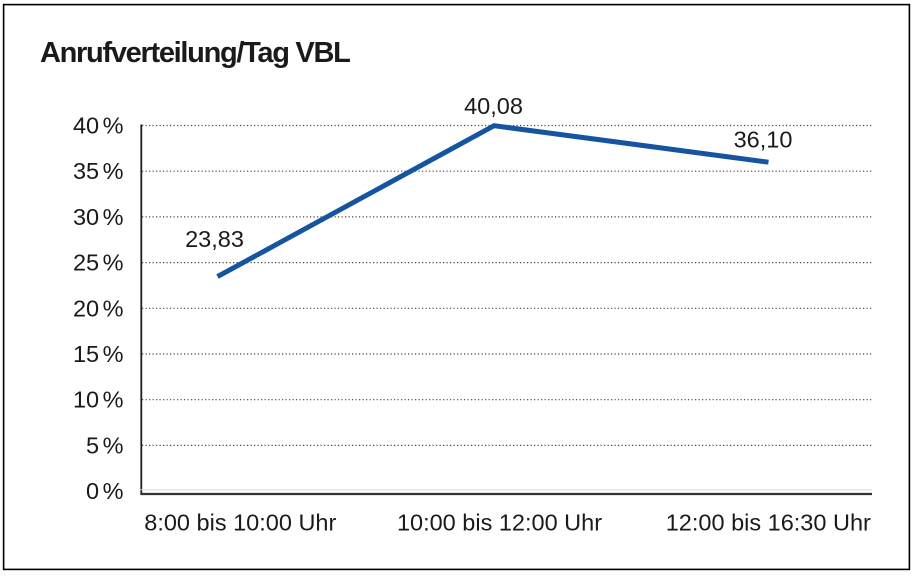  I want to click on svg-text: 30%, so click(98, 217).